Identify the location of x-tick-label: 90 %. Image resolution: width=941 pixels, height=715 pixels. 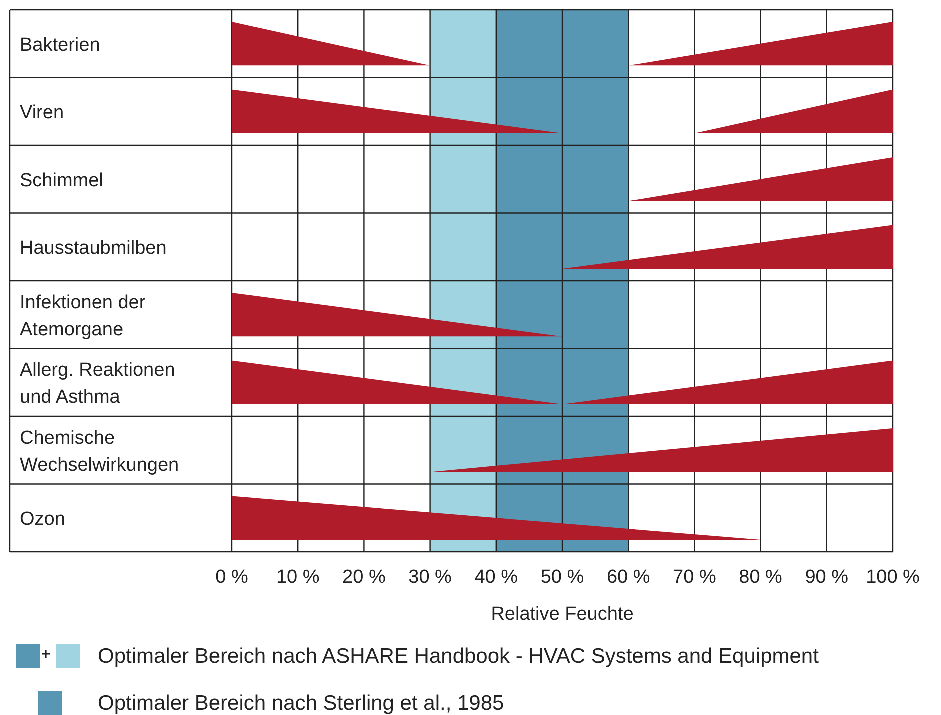
(827, 577).